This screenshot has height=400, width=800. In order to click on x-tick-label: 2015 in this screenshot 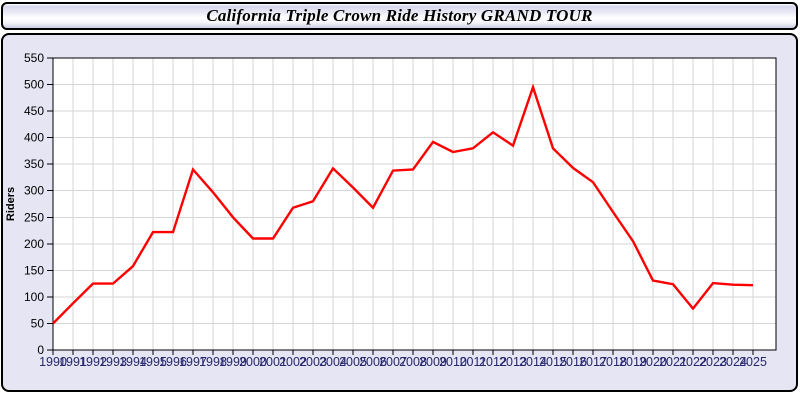, I will do `click(553, 362)`.